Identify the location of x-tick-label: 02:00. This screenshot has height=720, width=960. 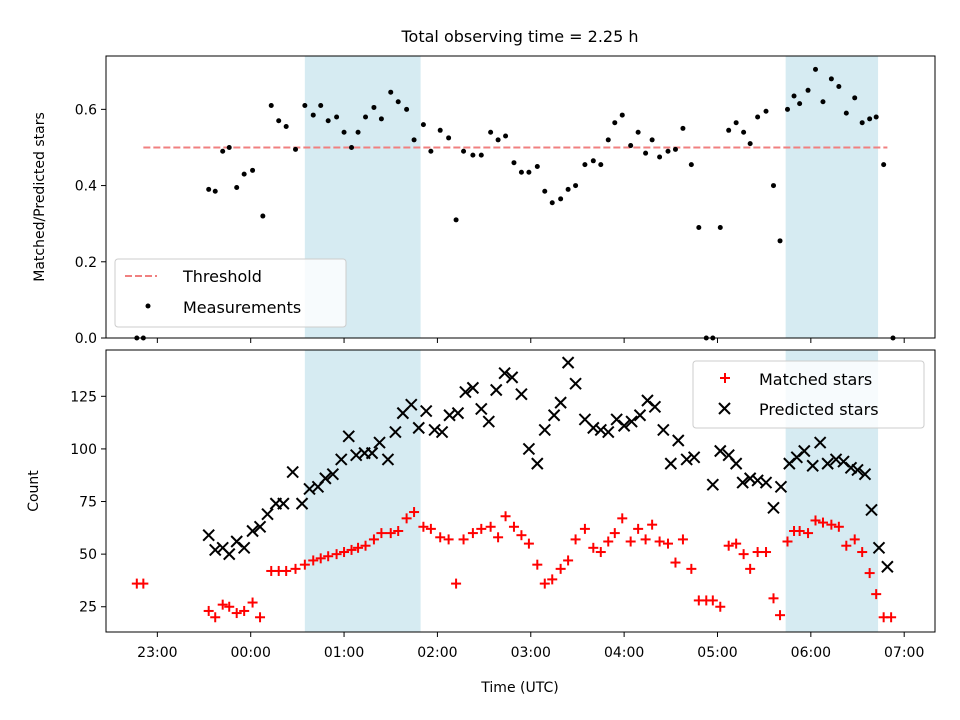
(437, 653).